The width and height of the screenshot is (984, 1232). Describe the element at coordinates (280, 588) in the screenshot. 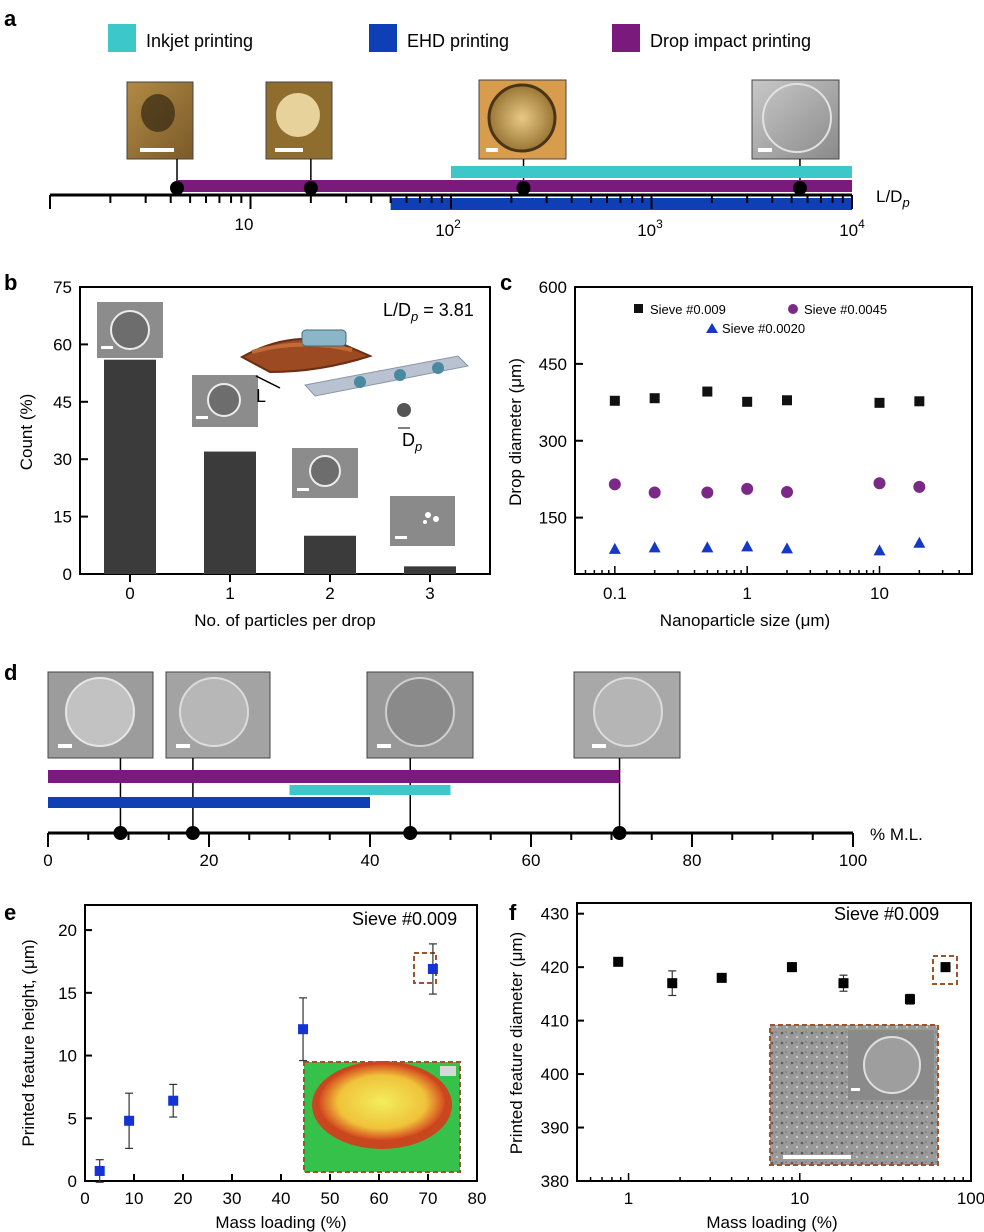

I see `x-ticks-b: 0 1 2 3` at that location.